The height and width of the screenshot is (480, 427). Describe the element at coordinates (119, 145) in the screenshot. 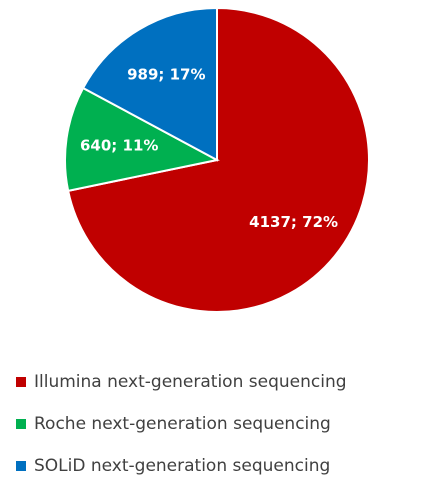

I see `data-label: 640; 11%` at that location.